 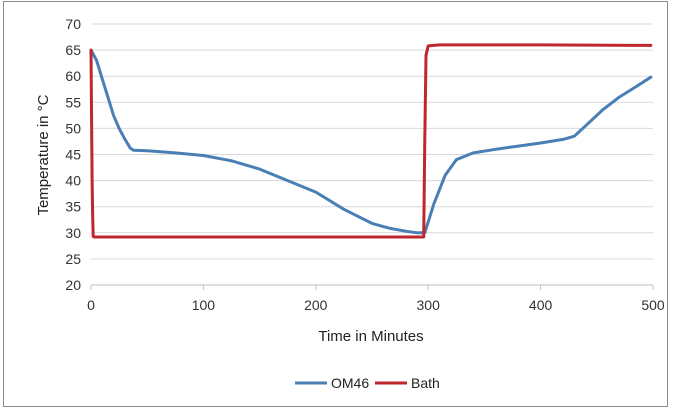 I want to click on y-tick-label: 25, so click(x=73, y=259).